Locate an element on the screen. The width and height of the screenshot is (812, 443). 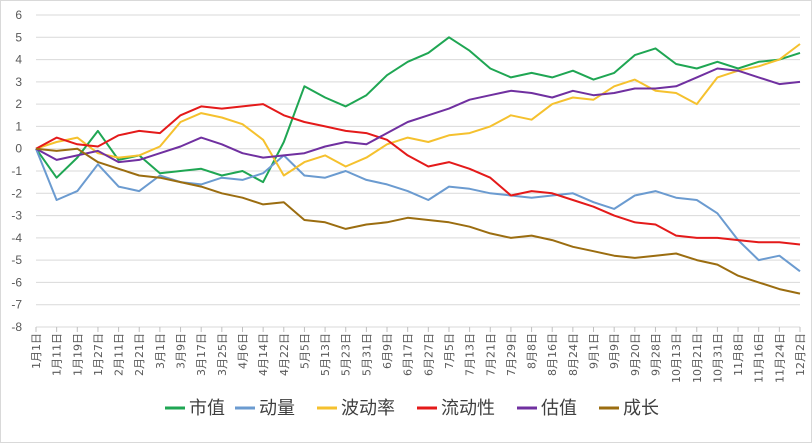
x-tick-label: 5月31日 is located at coordinates (366, 354).